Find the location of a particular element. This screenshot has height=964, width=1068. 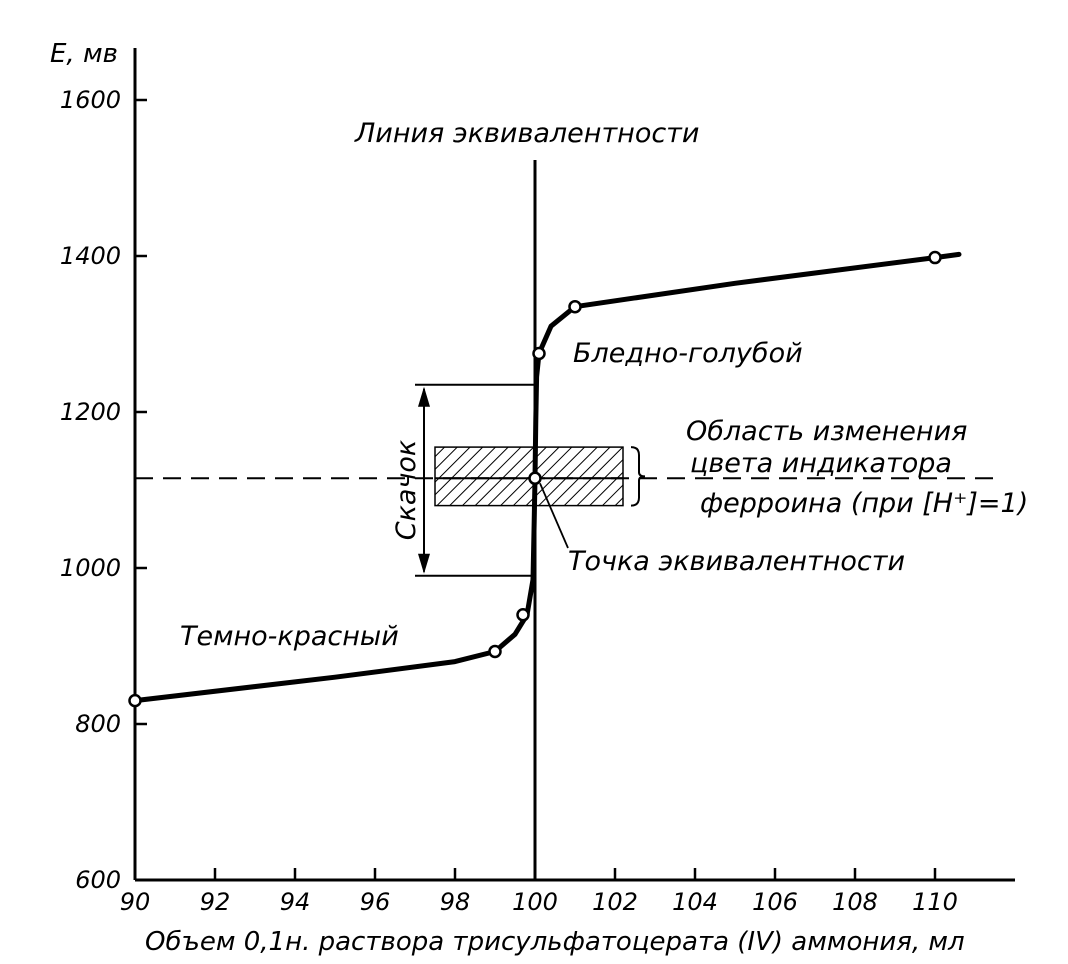

equivalence-point-label: Точка эквивалентности is located at coordinates (736, 561).